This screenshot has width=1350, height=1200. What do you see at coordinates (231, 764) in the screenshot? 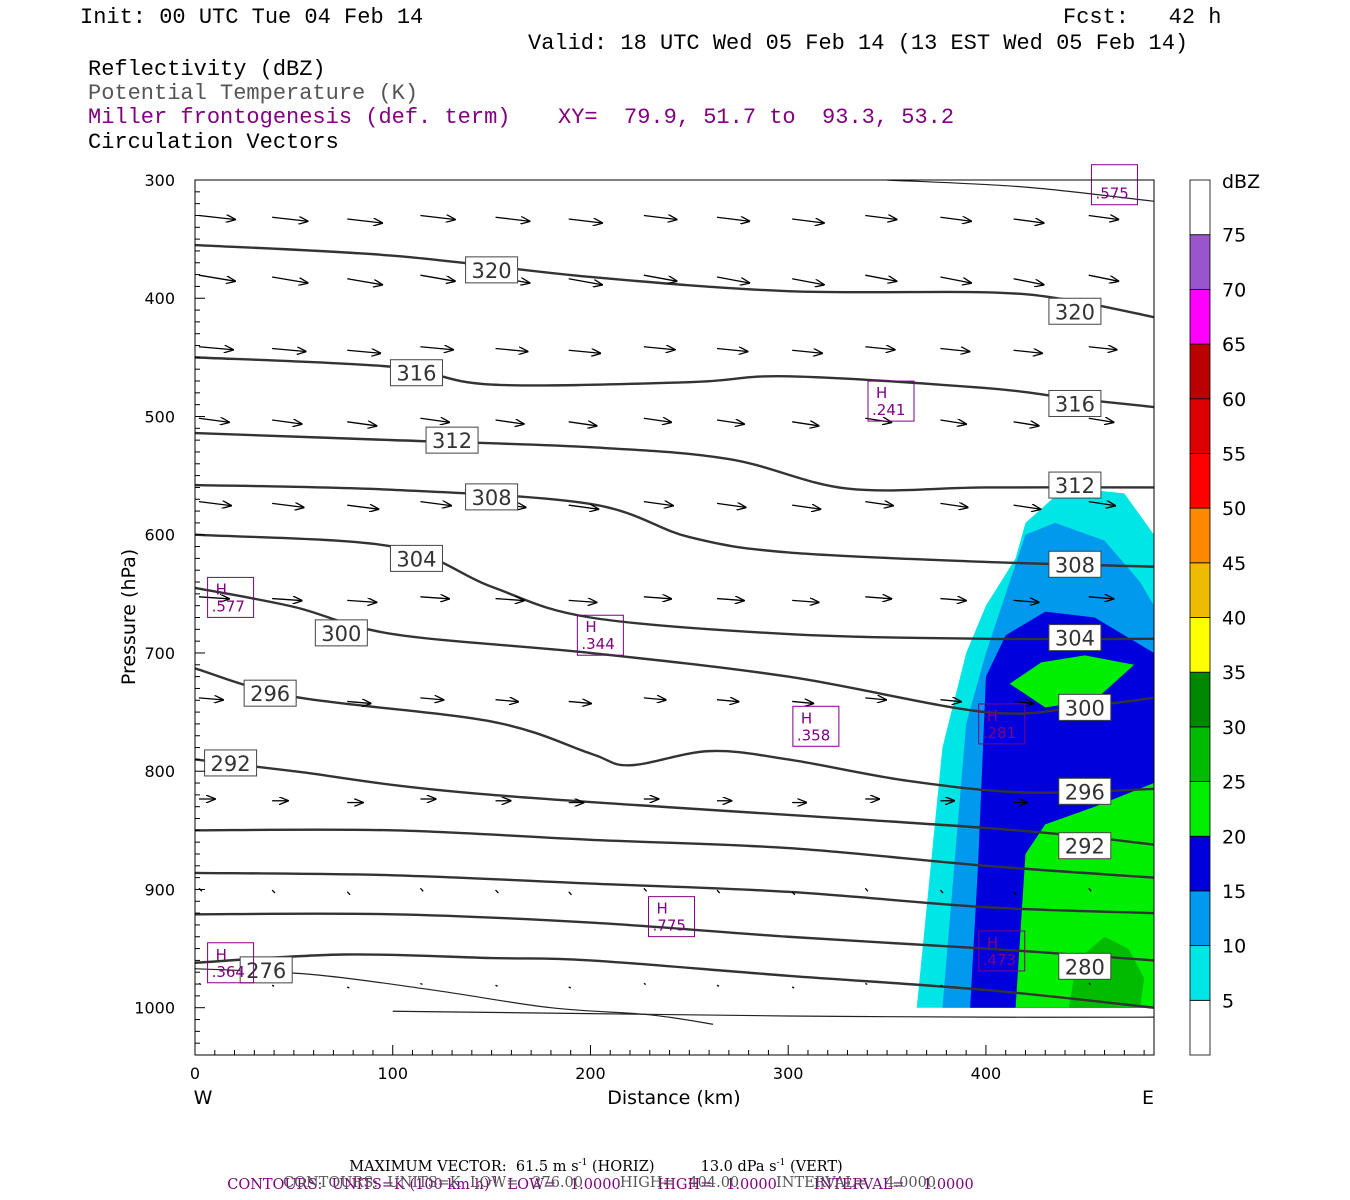
I see `theta-label-292-0: 292` at bounding box center [231, 764].